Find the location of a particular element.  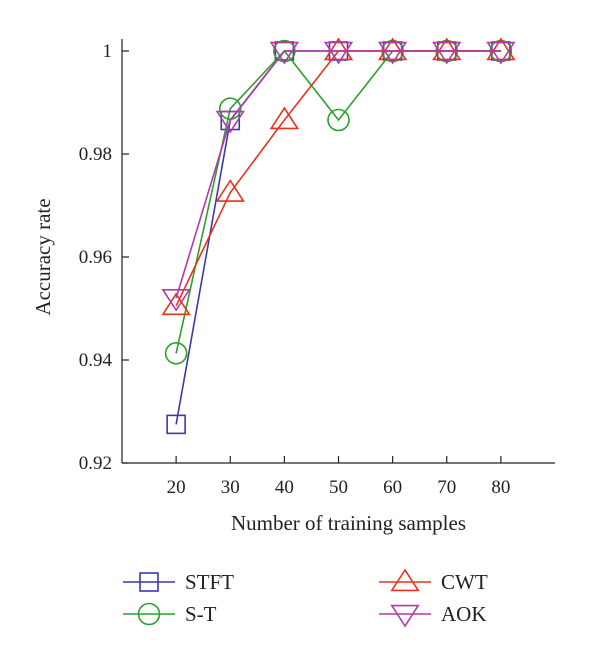

x-tick-label: 20 is located at coordinates (176, 487).